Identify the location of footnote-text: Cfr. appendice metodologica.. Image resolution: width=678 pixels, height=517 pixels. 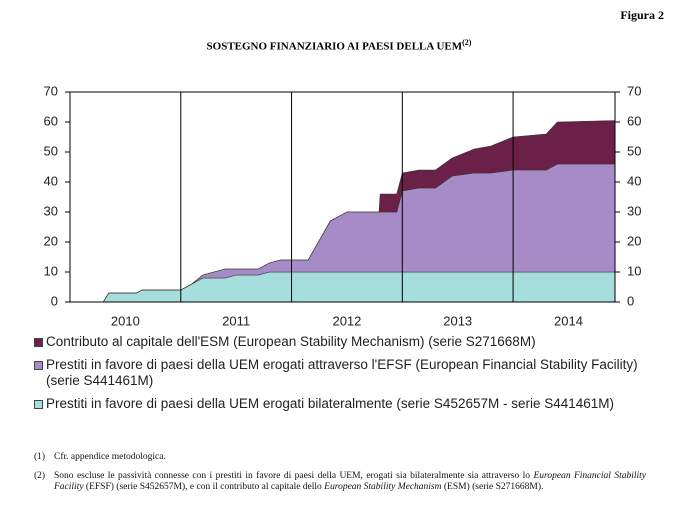
(110, 457).